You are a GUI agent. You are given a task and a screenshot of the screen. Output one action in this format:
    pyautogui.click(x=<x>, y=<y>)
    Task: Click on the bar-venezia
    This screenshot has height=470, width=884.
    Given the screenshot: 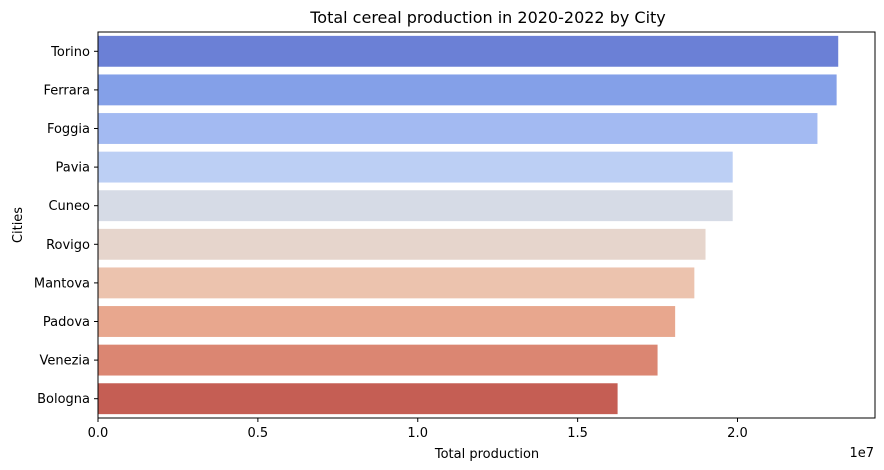 What is the action you would take?
    pyautogui.click(x=378, y=360)
    